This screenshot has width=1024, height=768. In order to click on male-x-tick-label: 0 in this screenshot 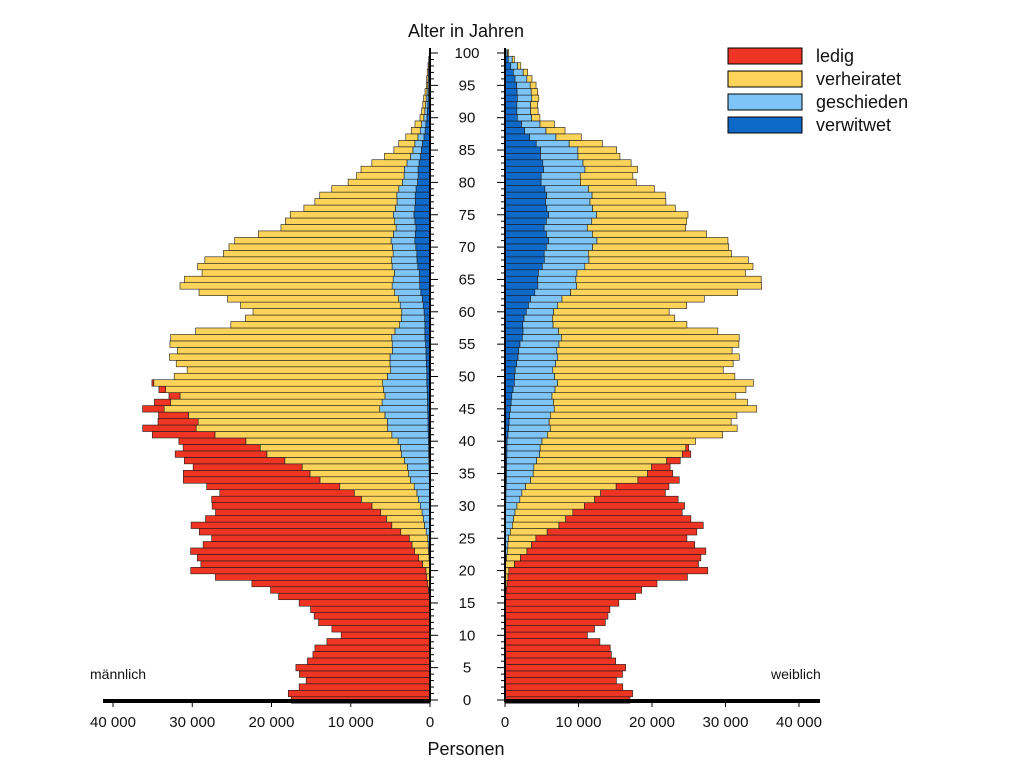, I will do `click(430, 722)`.